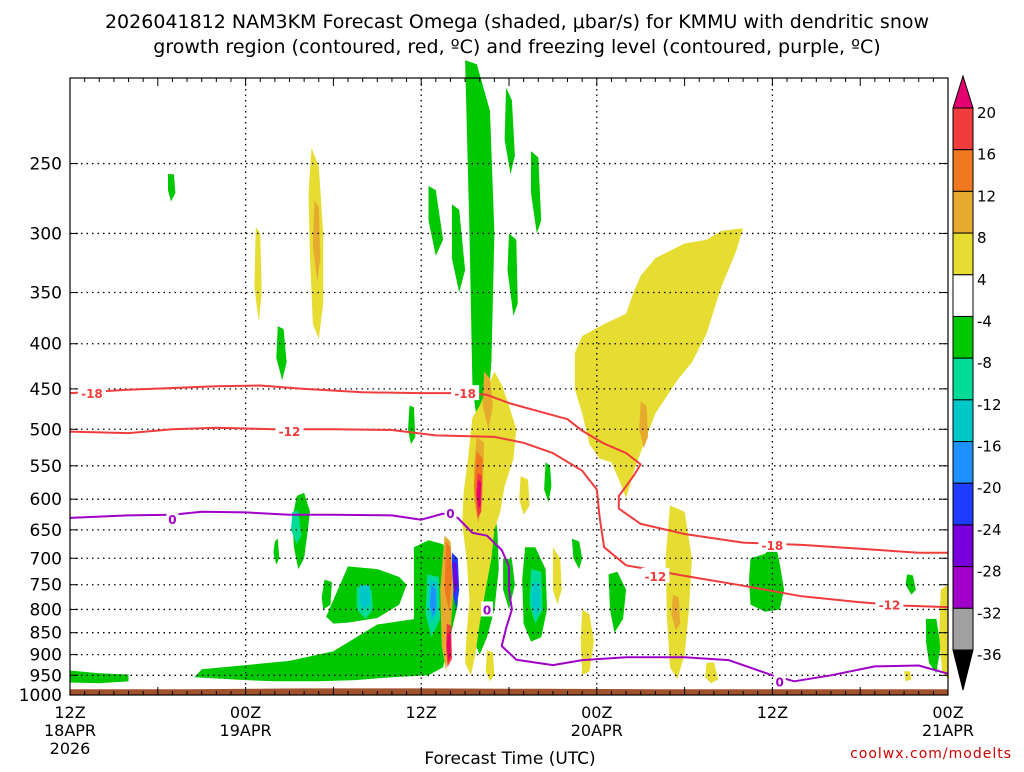  Describe the element at coordinates (963, 91) in the screenshot. I see `colorbar-top-arrow` at that location.